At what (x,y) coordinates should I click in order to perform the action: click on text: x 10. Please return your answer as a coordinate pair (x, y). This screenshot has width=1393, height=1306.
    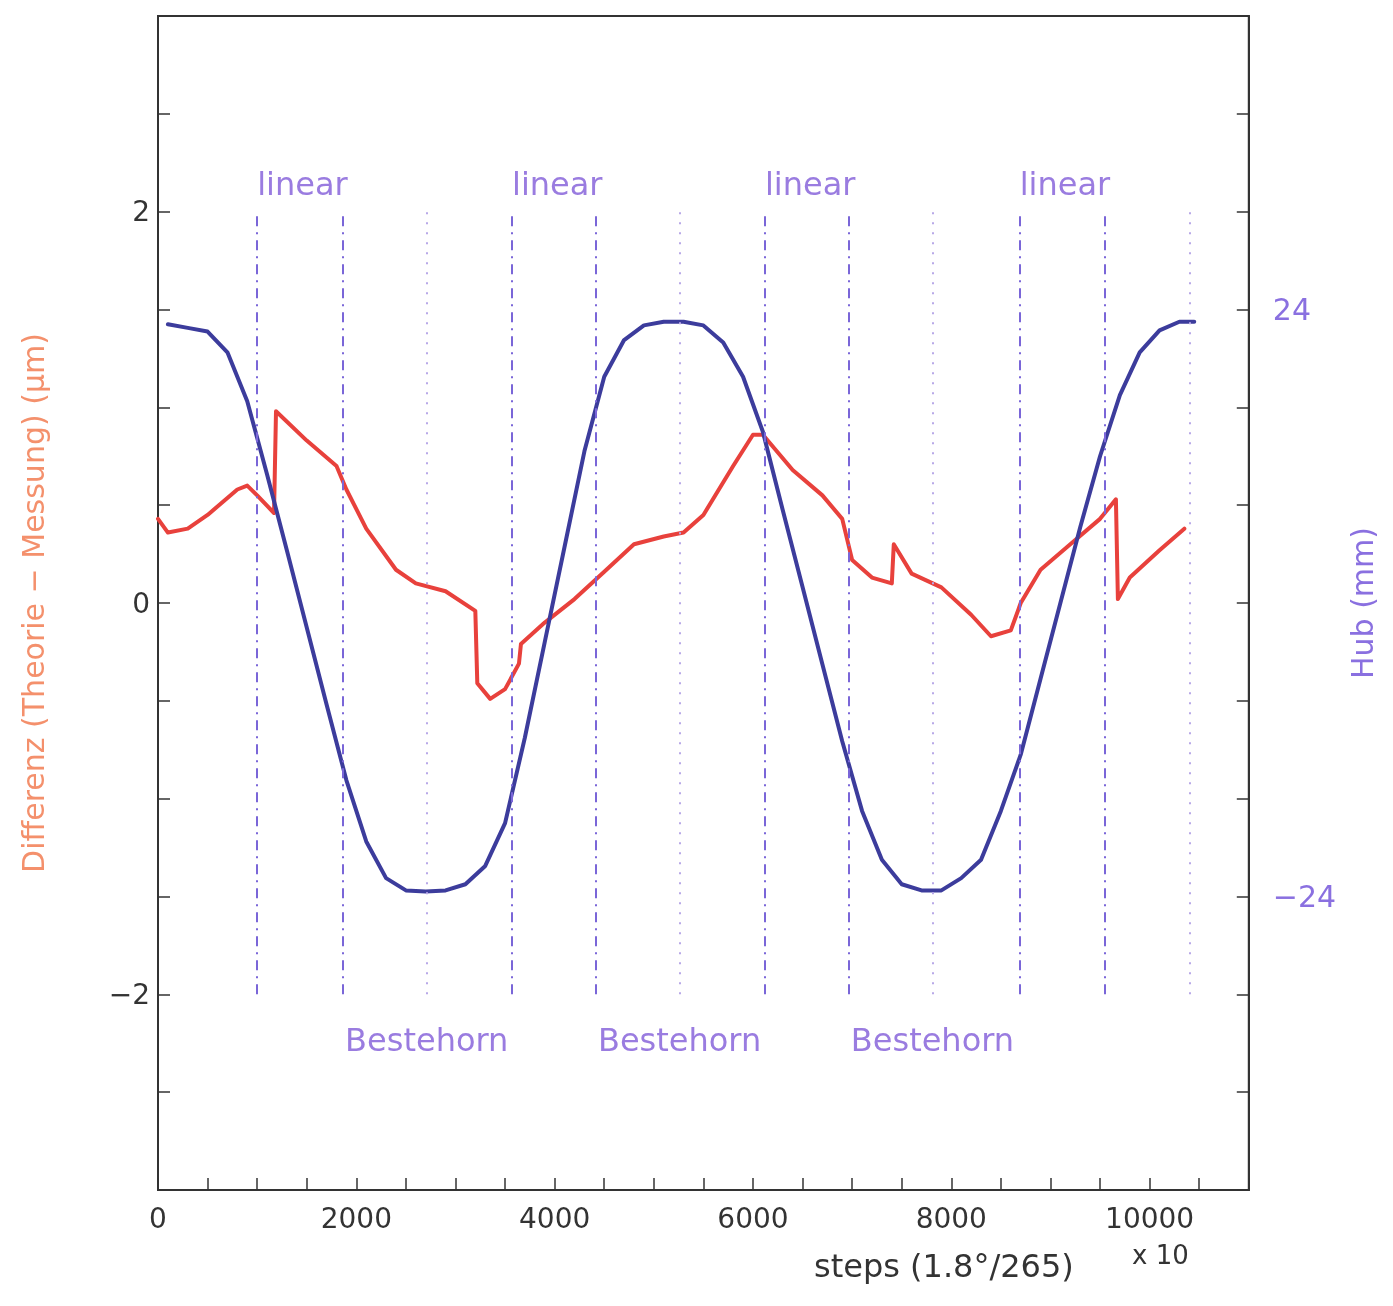
    Looking at the image, I should click on (1160, 1255).